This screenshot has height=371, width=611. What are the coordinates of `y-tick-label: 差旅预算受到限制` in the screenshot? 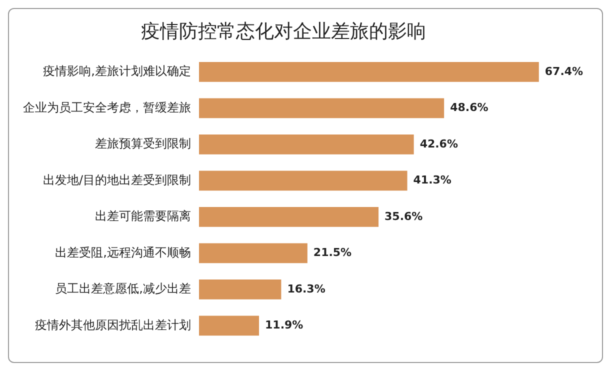 It's located at (143, 143).